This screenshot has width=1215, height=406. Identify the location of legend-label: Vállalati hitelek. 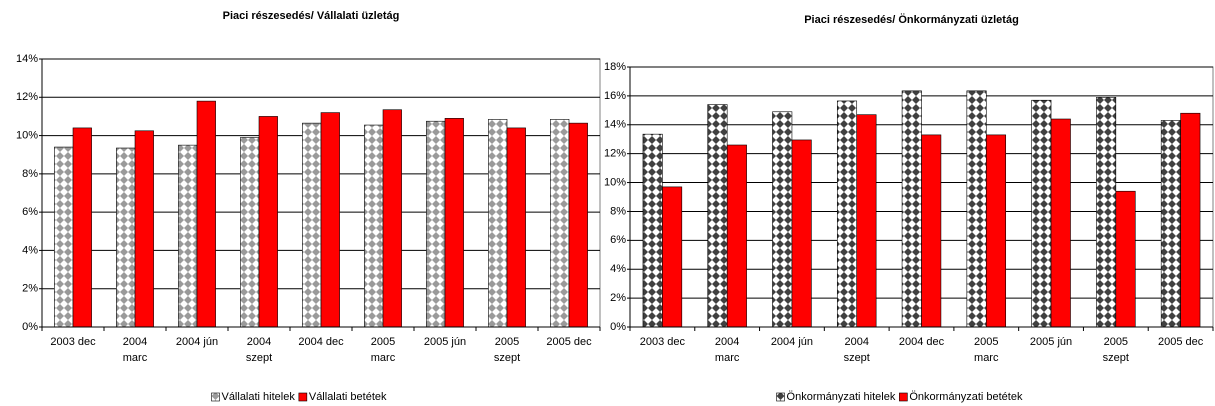
(258, 397).